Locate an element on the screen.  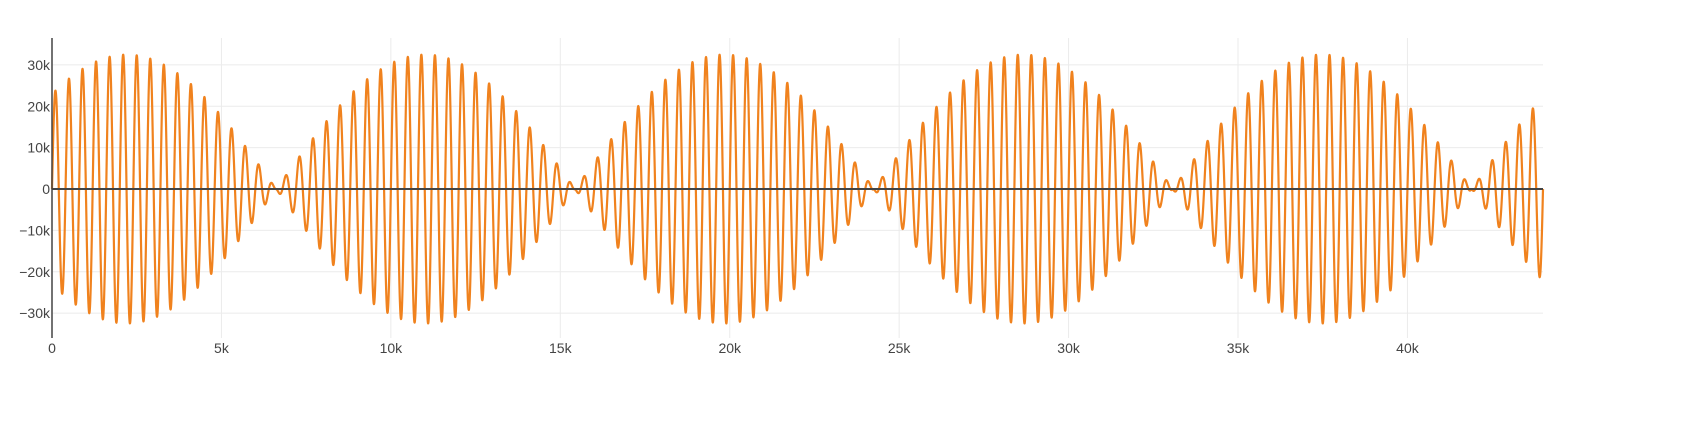
y-tick-label: 0 is located at coordinates (46, 189).